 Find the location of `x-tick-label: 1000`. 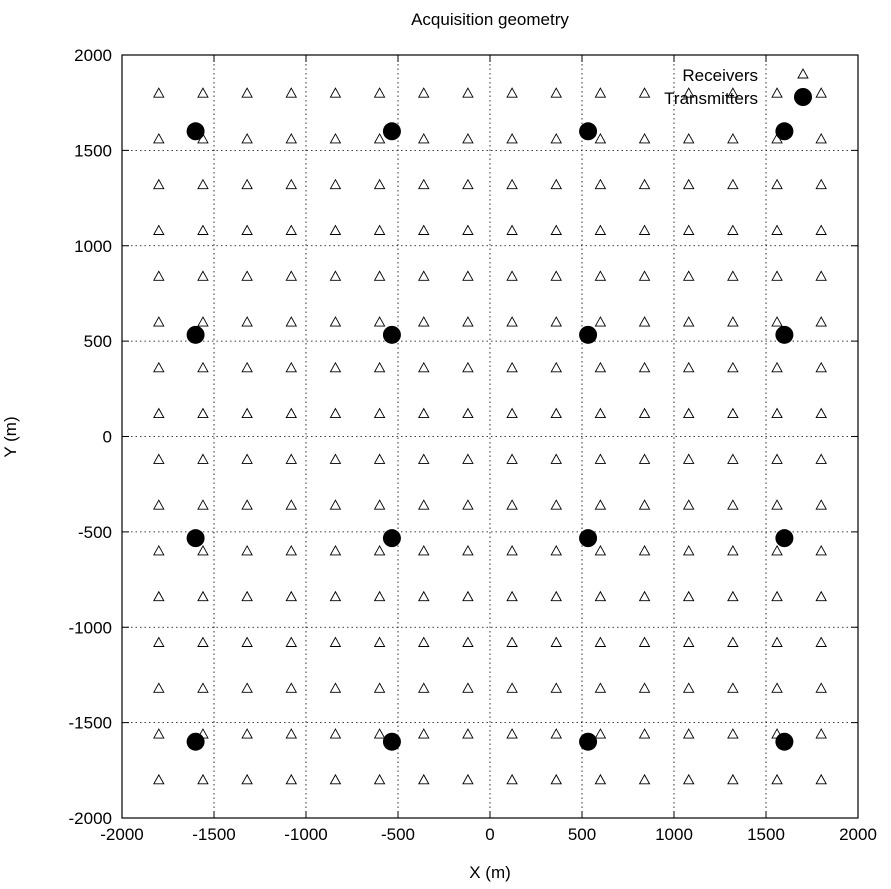

x-tick-label: 1000 is located at coordinates (674, 834).